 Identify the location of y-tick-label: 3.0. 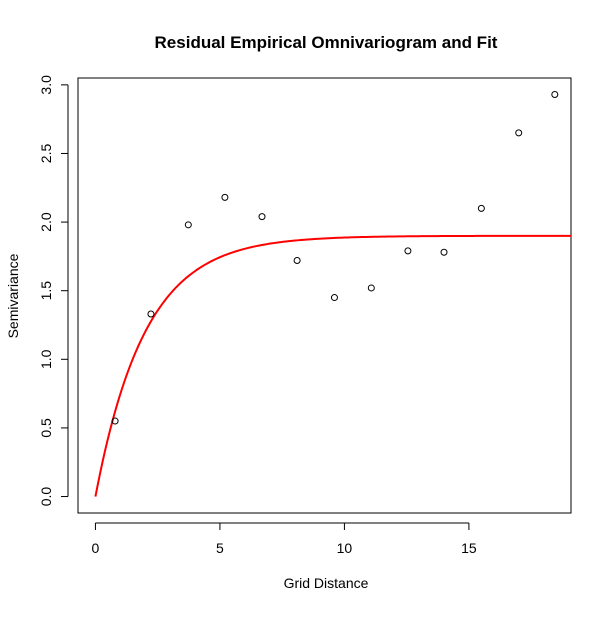
(46, 85).